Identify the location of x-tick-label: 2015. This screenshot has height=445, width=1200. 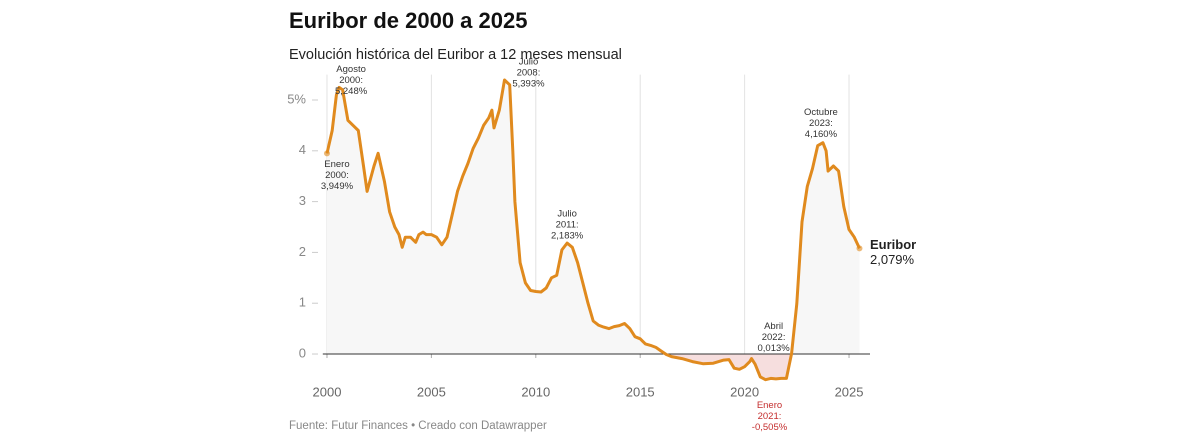
(640, 391).